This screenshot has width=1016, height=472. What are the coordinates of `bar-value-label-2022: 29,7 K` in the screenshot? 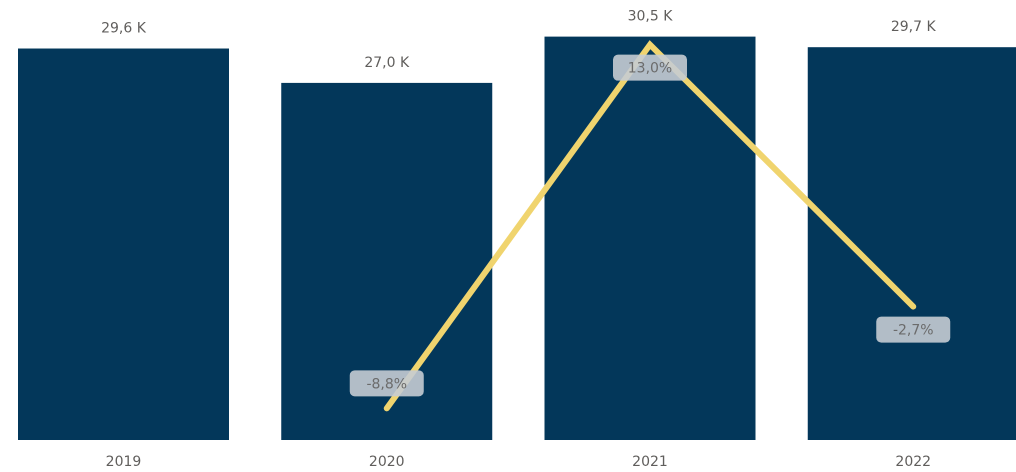 It's located at (914, 27).